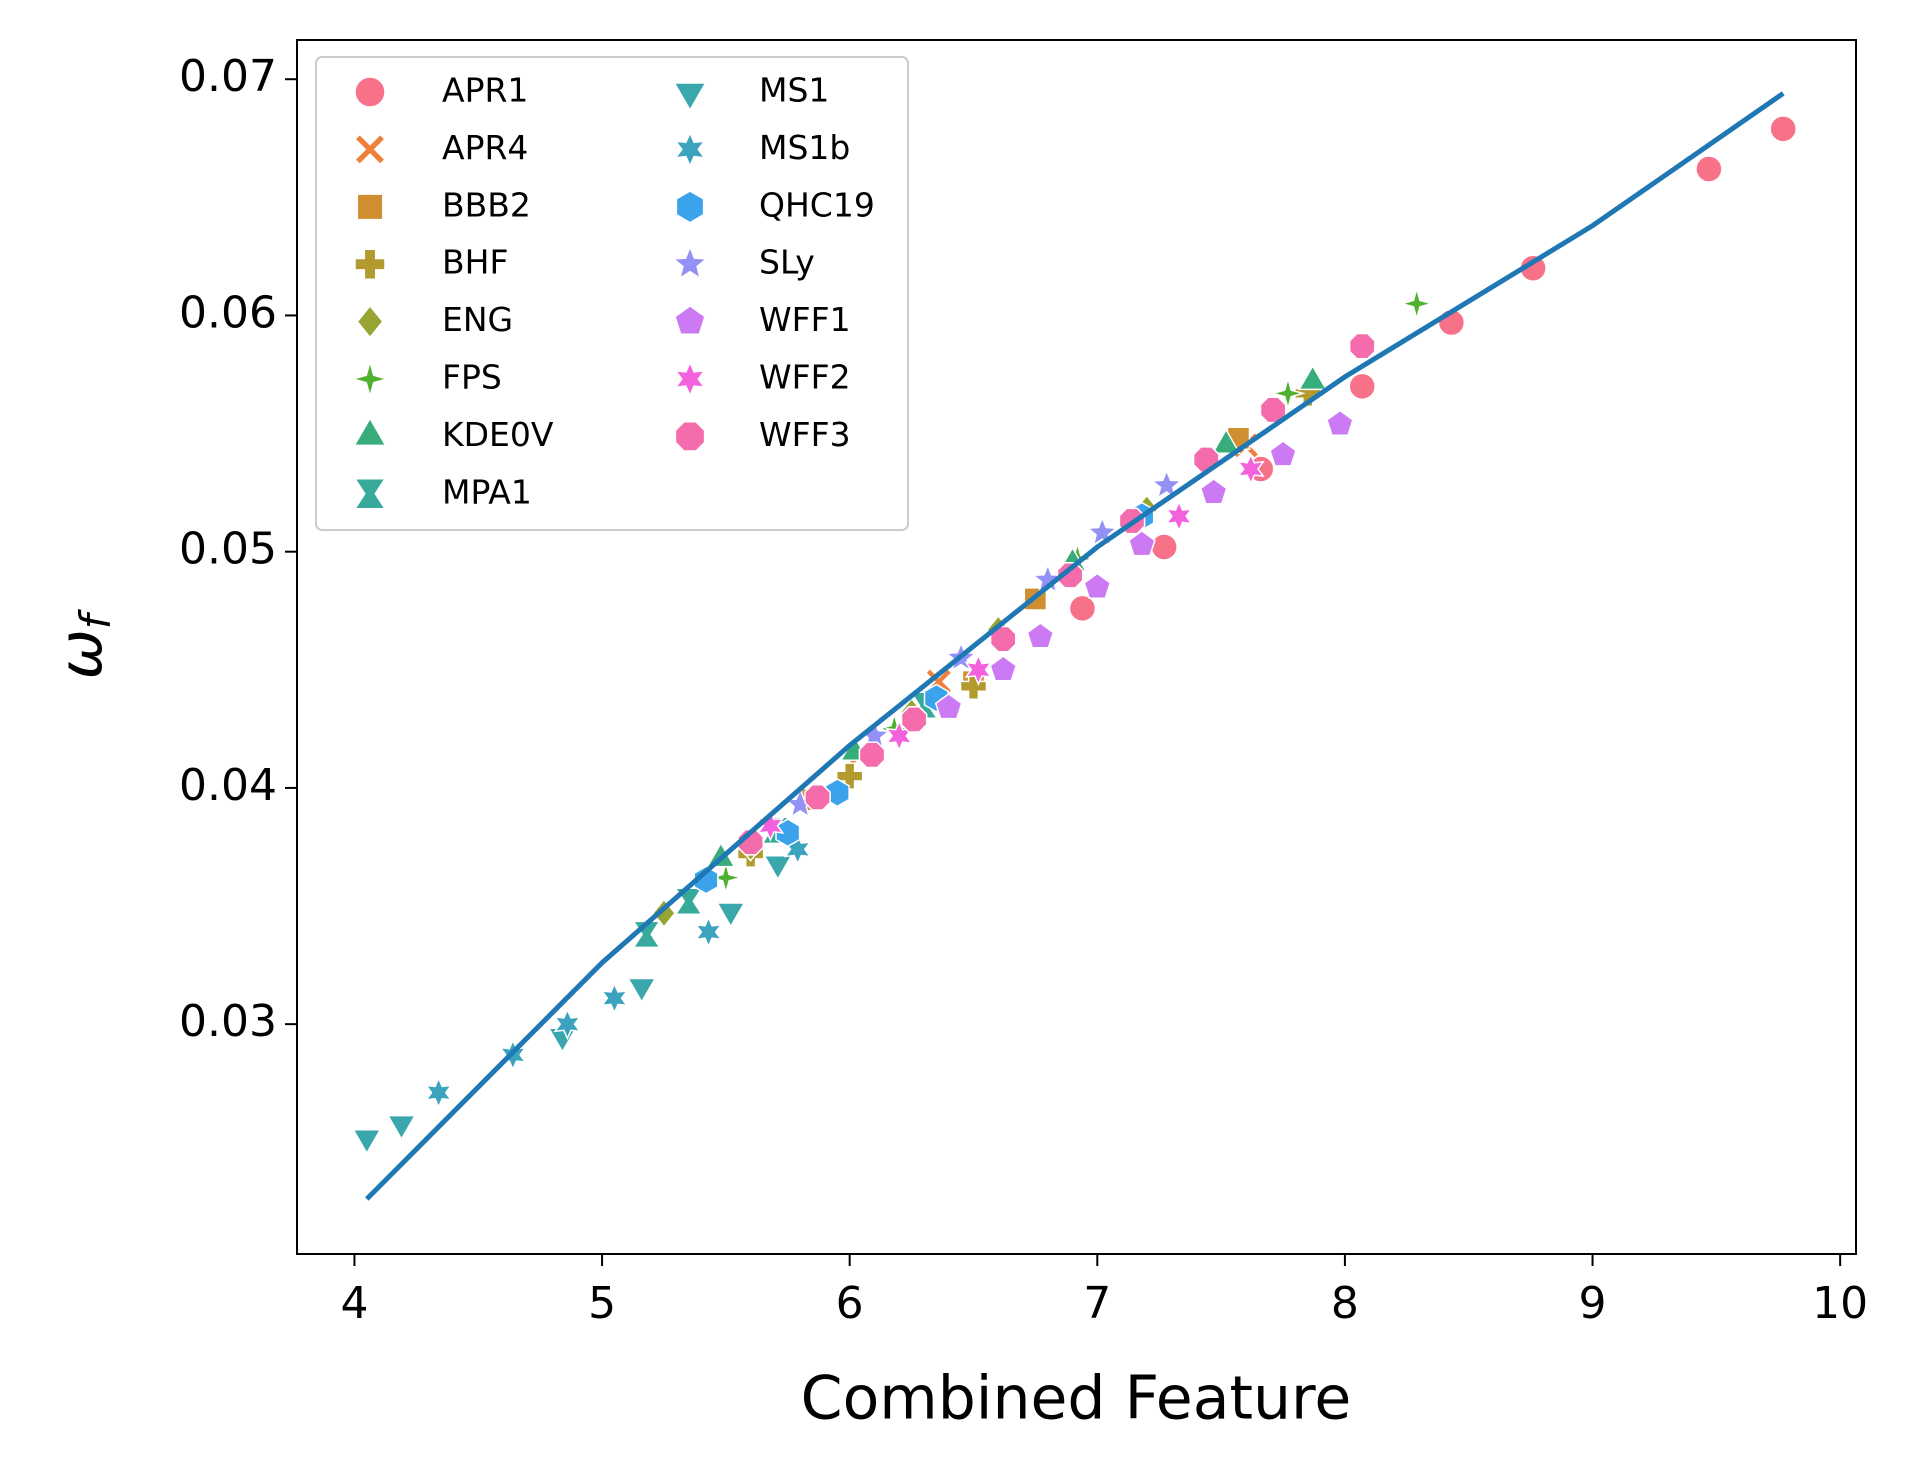  Describe the element at coordinates (850, 1303) in the screenshot. I see `x-tick-label: 6` at that location.